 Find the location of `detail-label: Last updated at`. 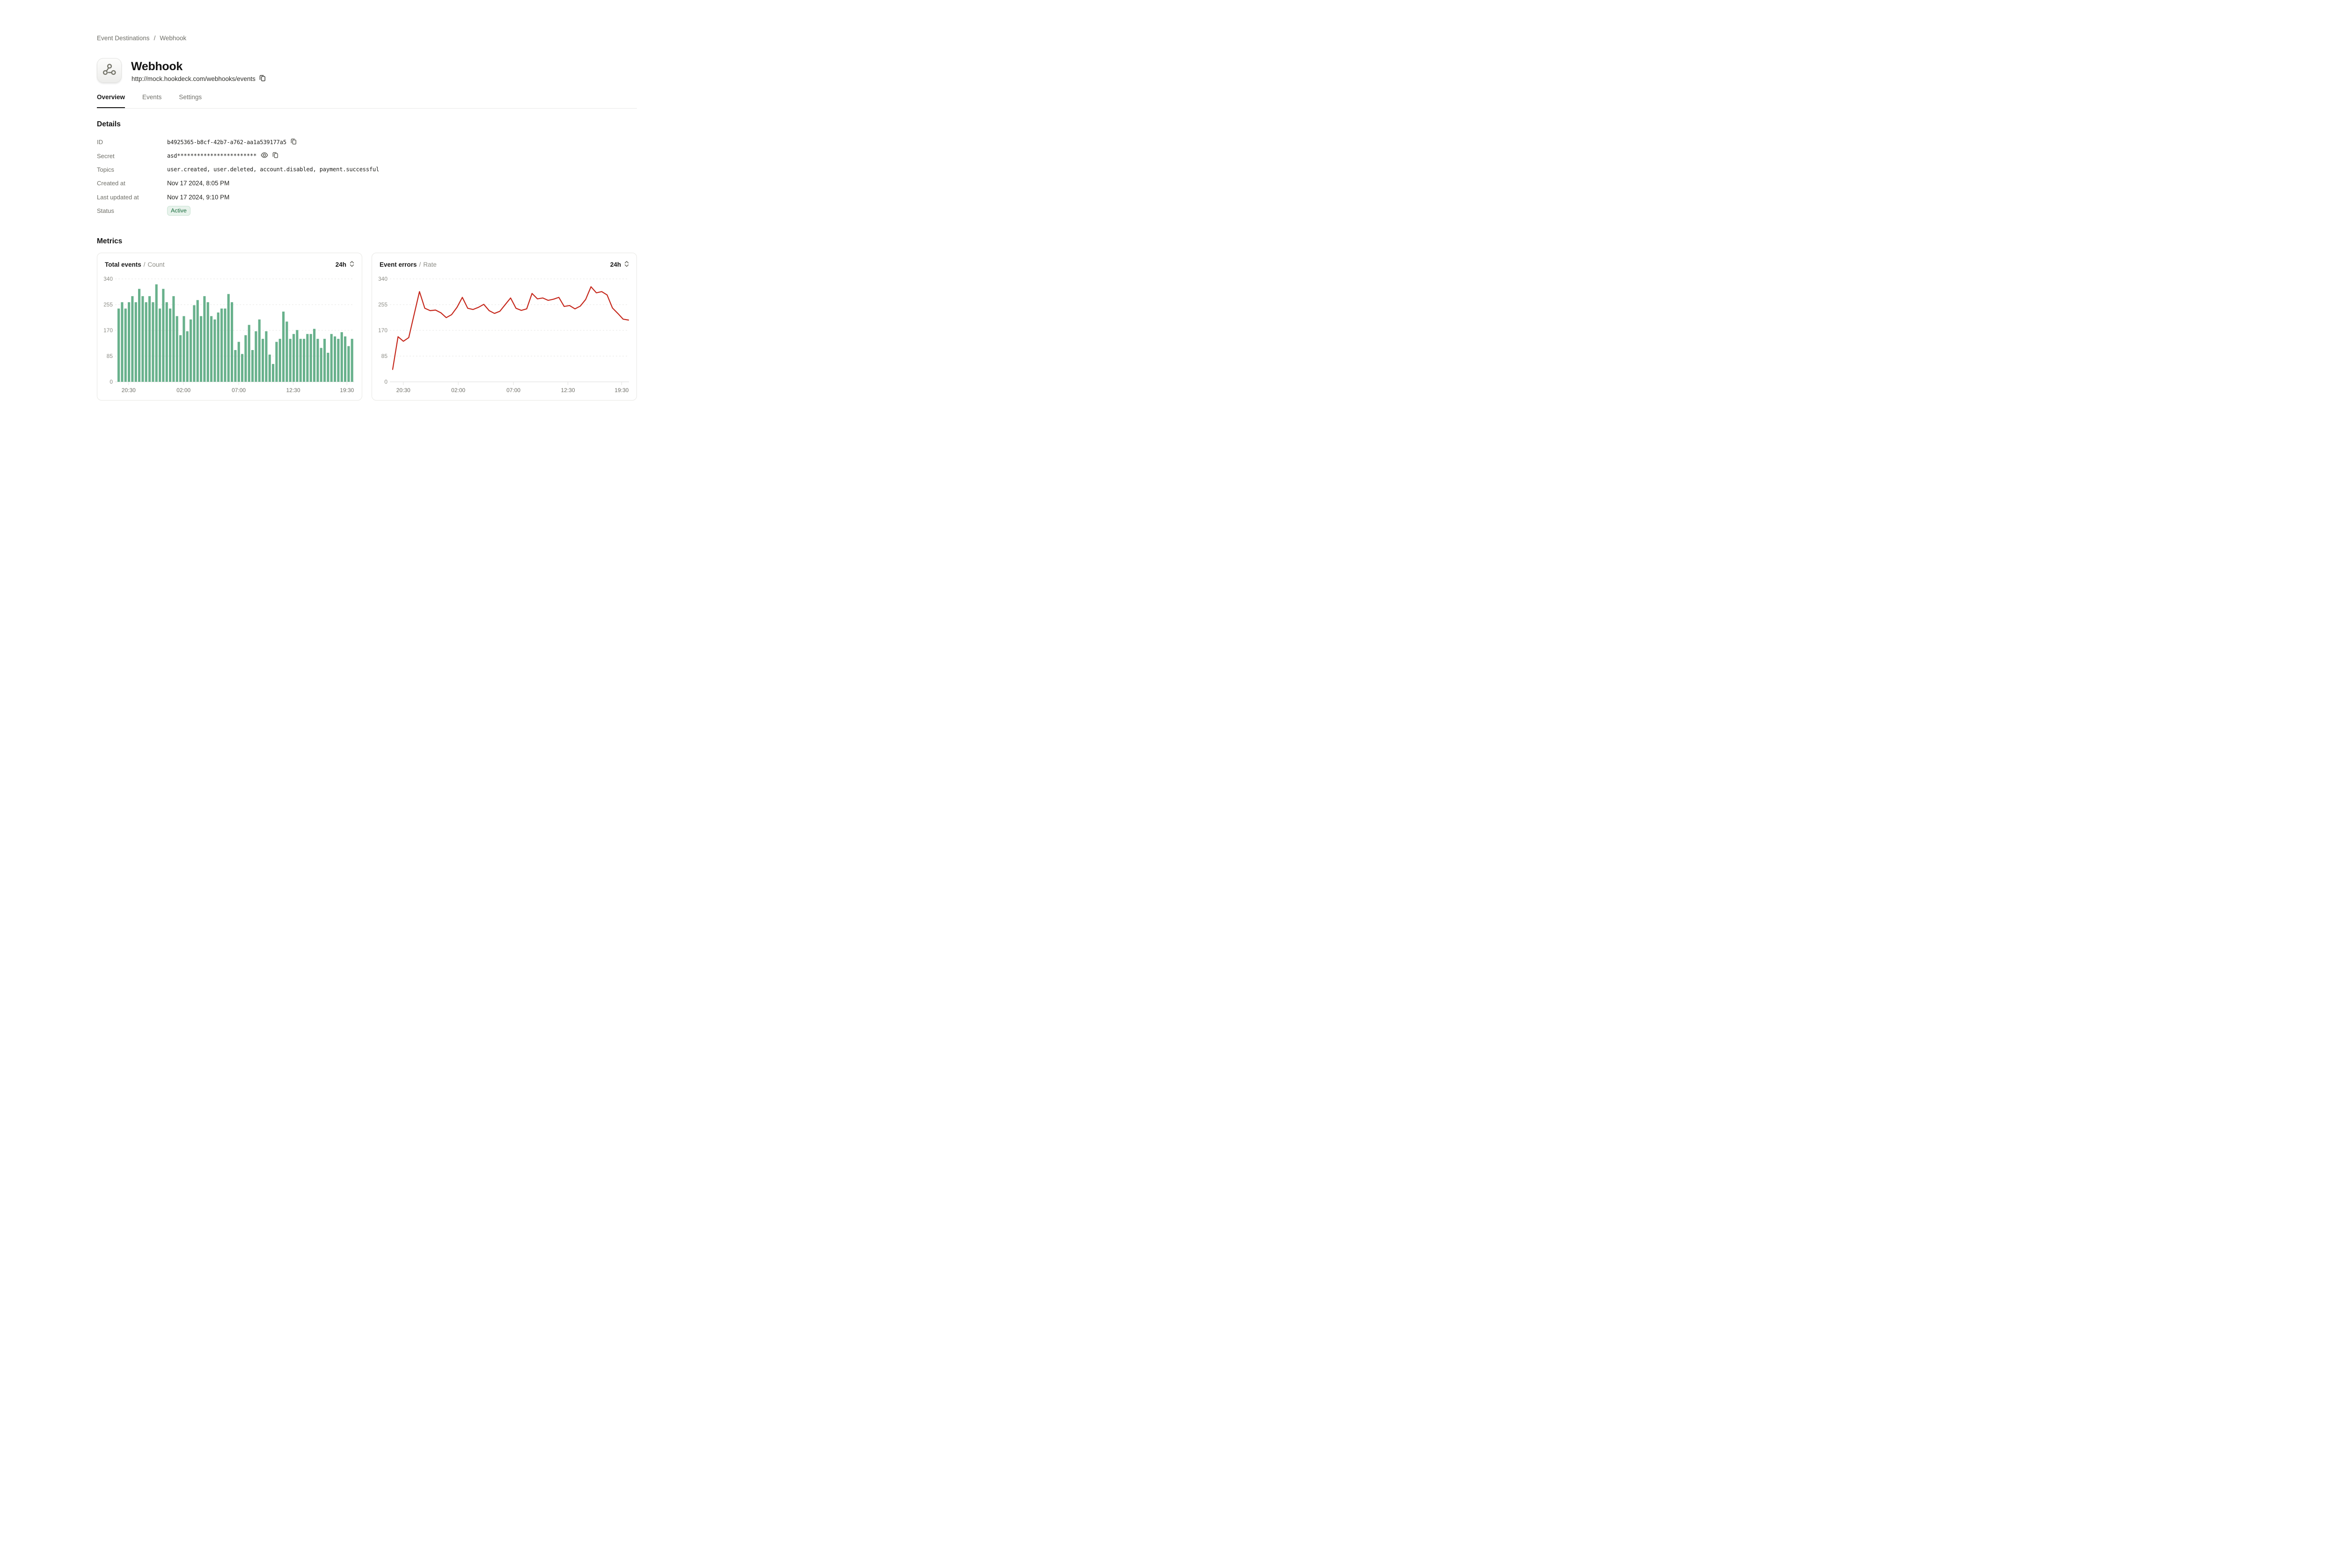

detail-label: Last updated at is located at coordinates (118, 197).